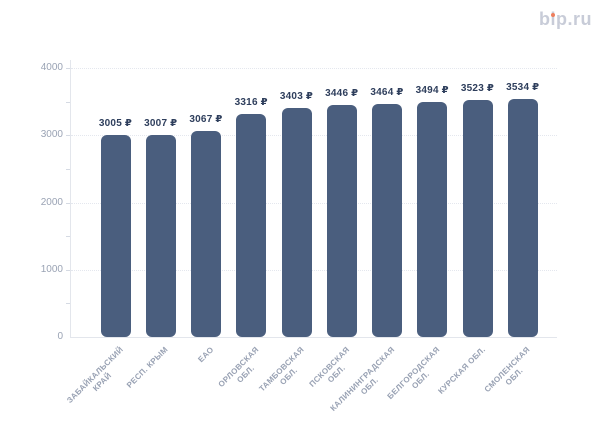 This screenshot has width=600, height=427. I want to click on y-axis-label-0: 0, so click(60, 336).